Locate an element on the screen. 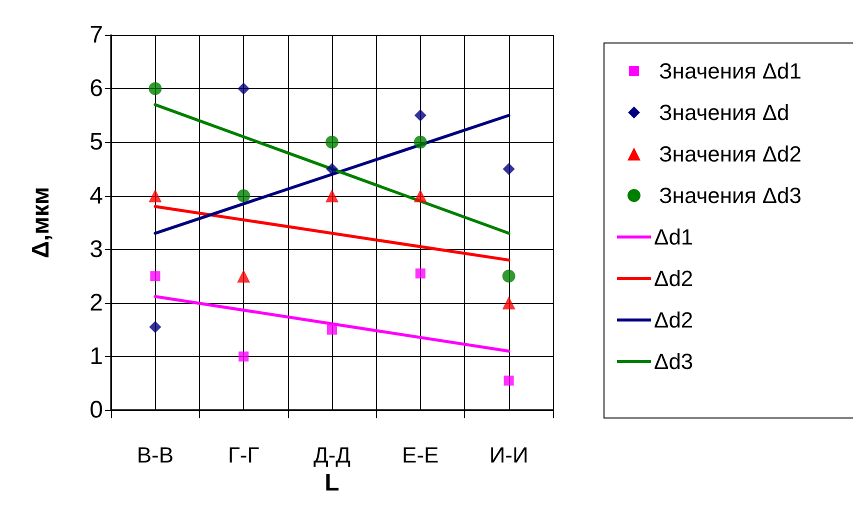  x-tick-label: Г-Г is located at coordinates (244, 455).